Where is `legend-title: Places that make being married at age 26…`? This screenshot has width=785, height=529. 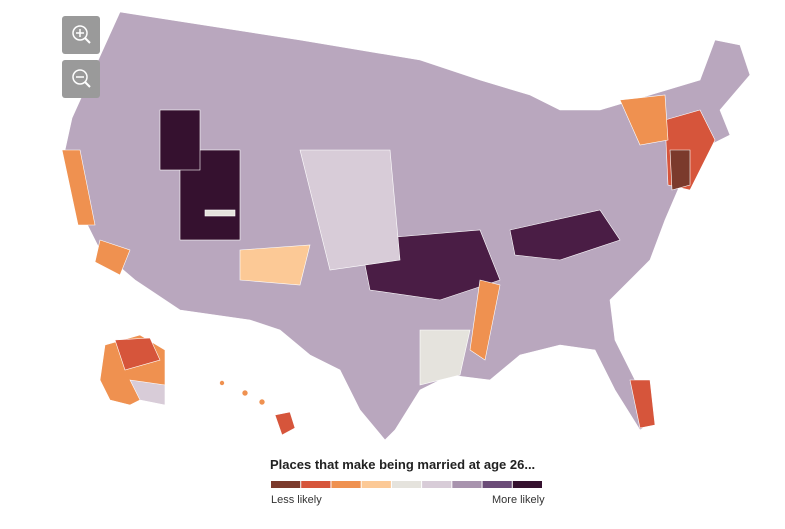 legend-title: Places that make being married at age 26… is located at coordinates (403, 464).